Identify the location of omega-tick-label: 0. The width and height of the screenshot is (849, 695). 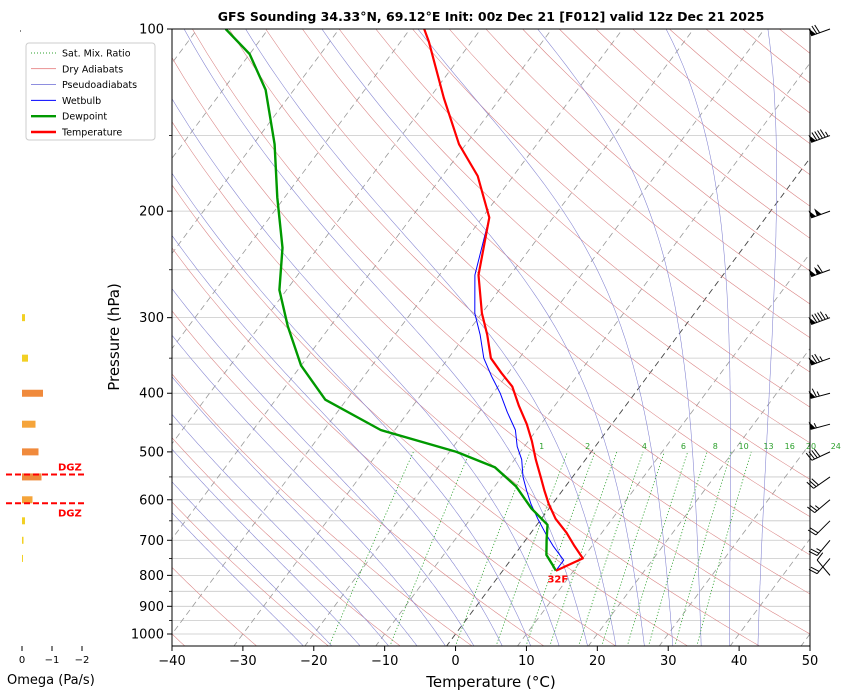
(22, 660).